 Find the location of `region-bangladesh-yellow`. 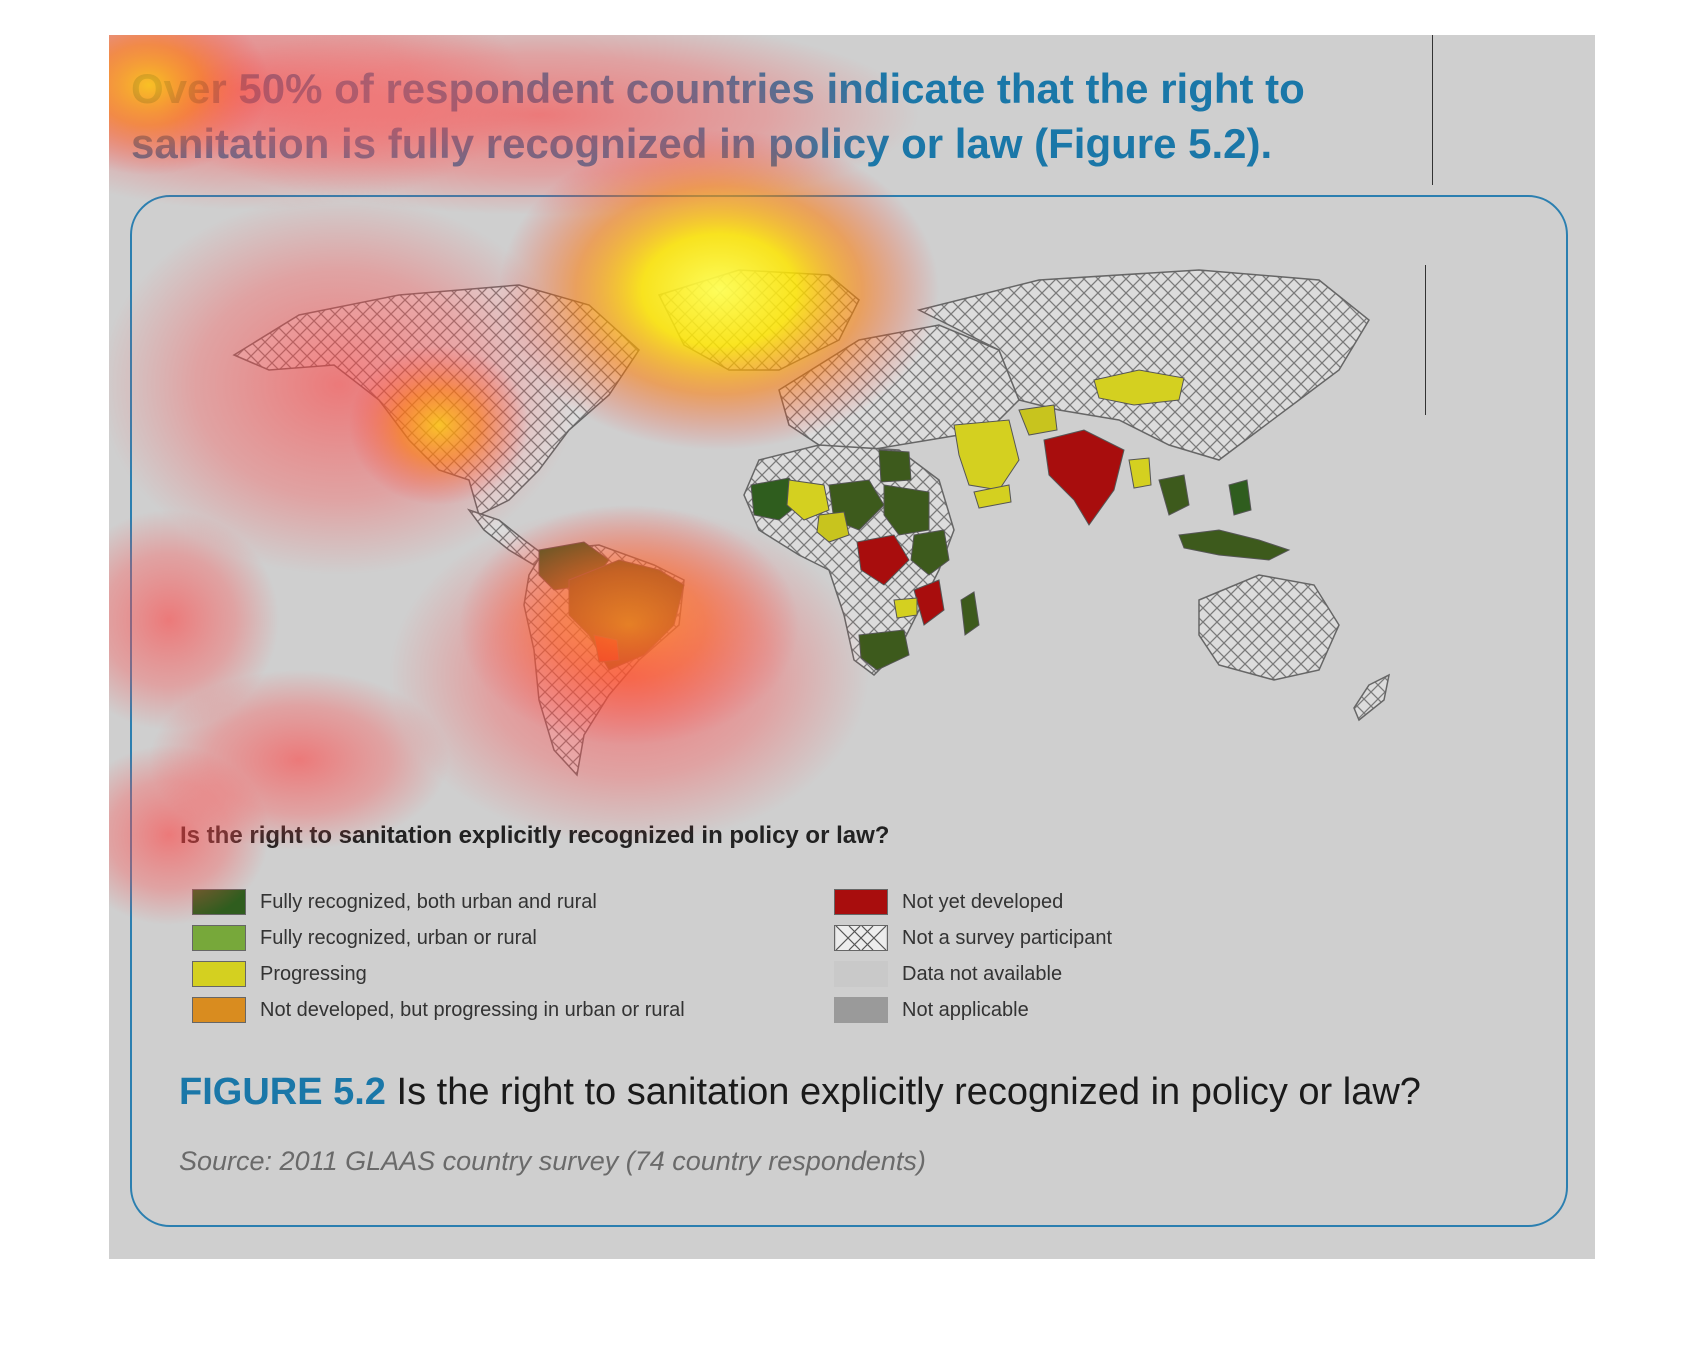

region-bangladesh-yellow is located at coordinates (1140, 473).